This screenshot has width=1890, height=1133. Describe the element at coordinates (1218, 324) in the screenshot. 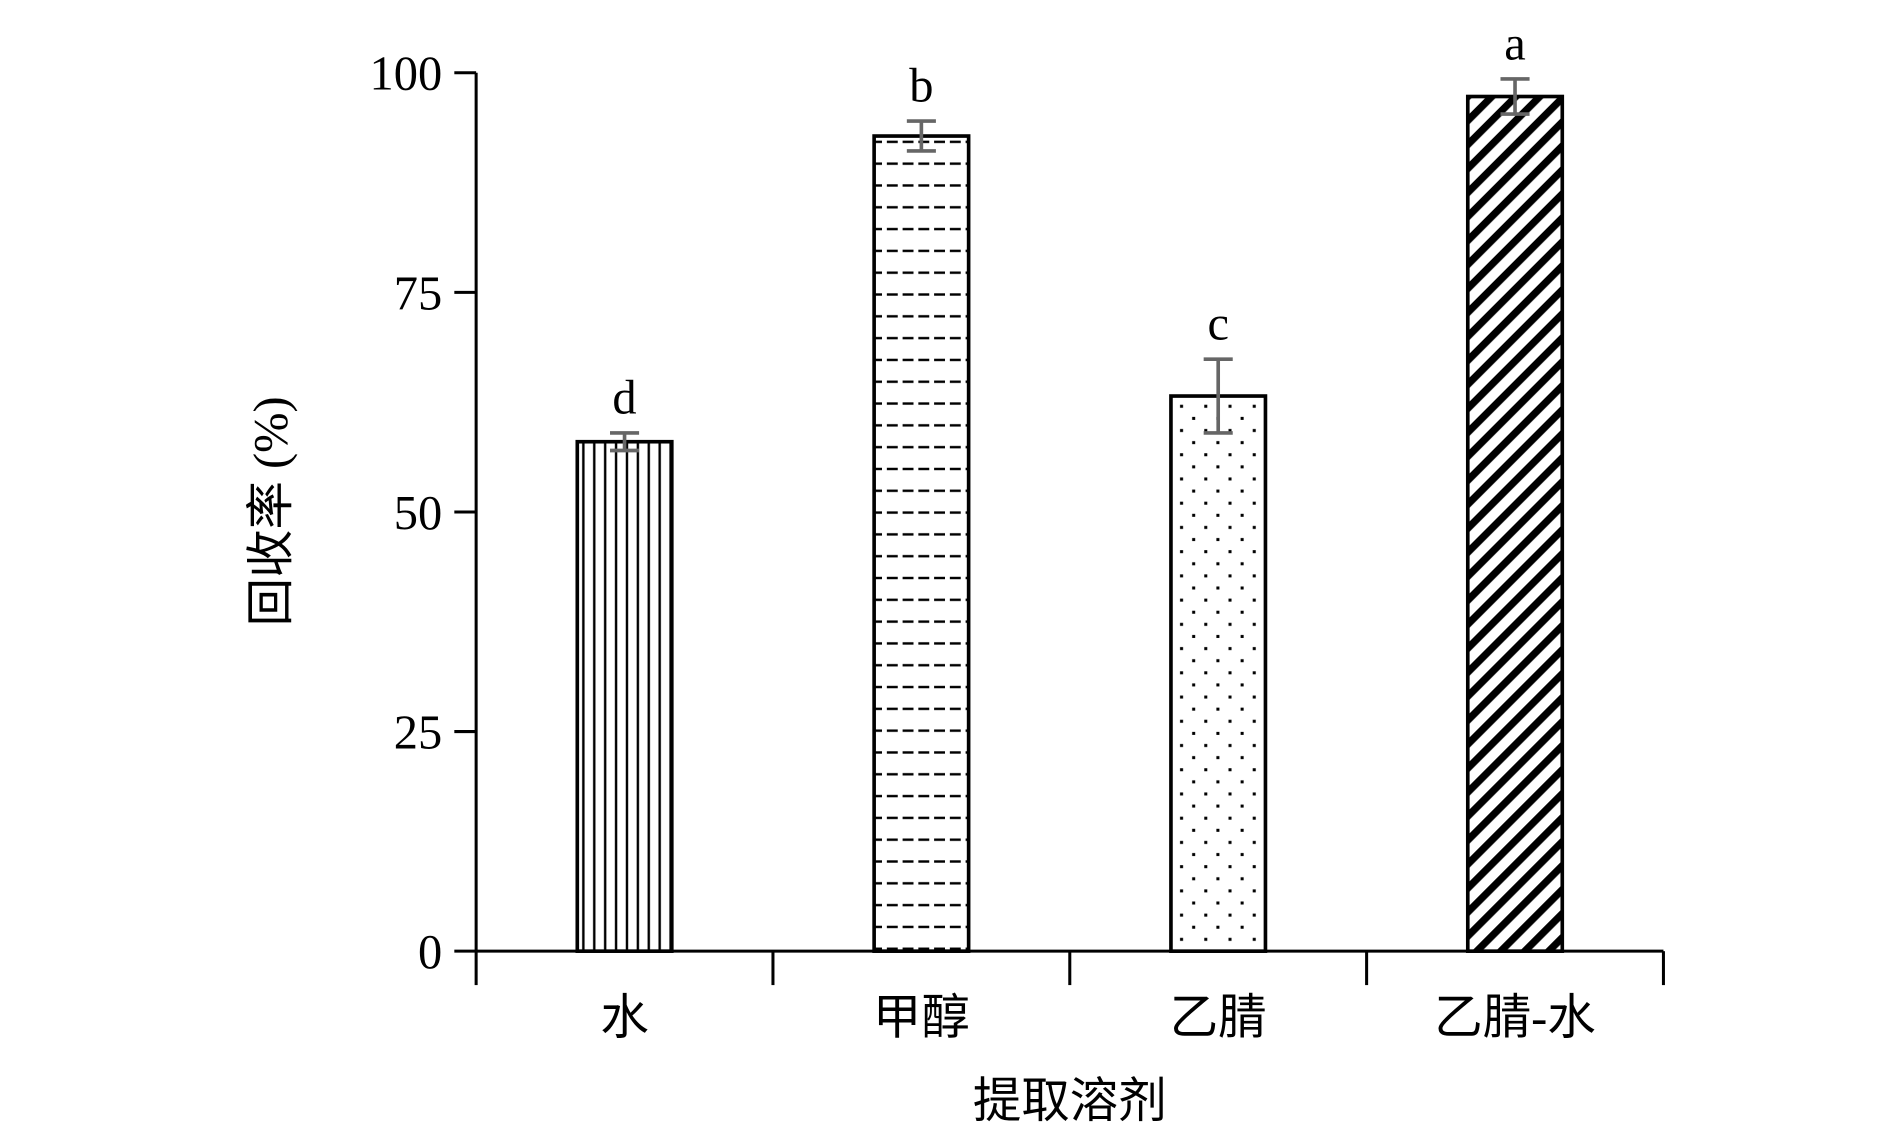

I see `significance-label: c` at that location.